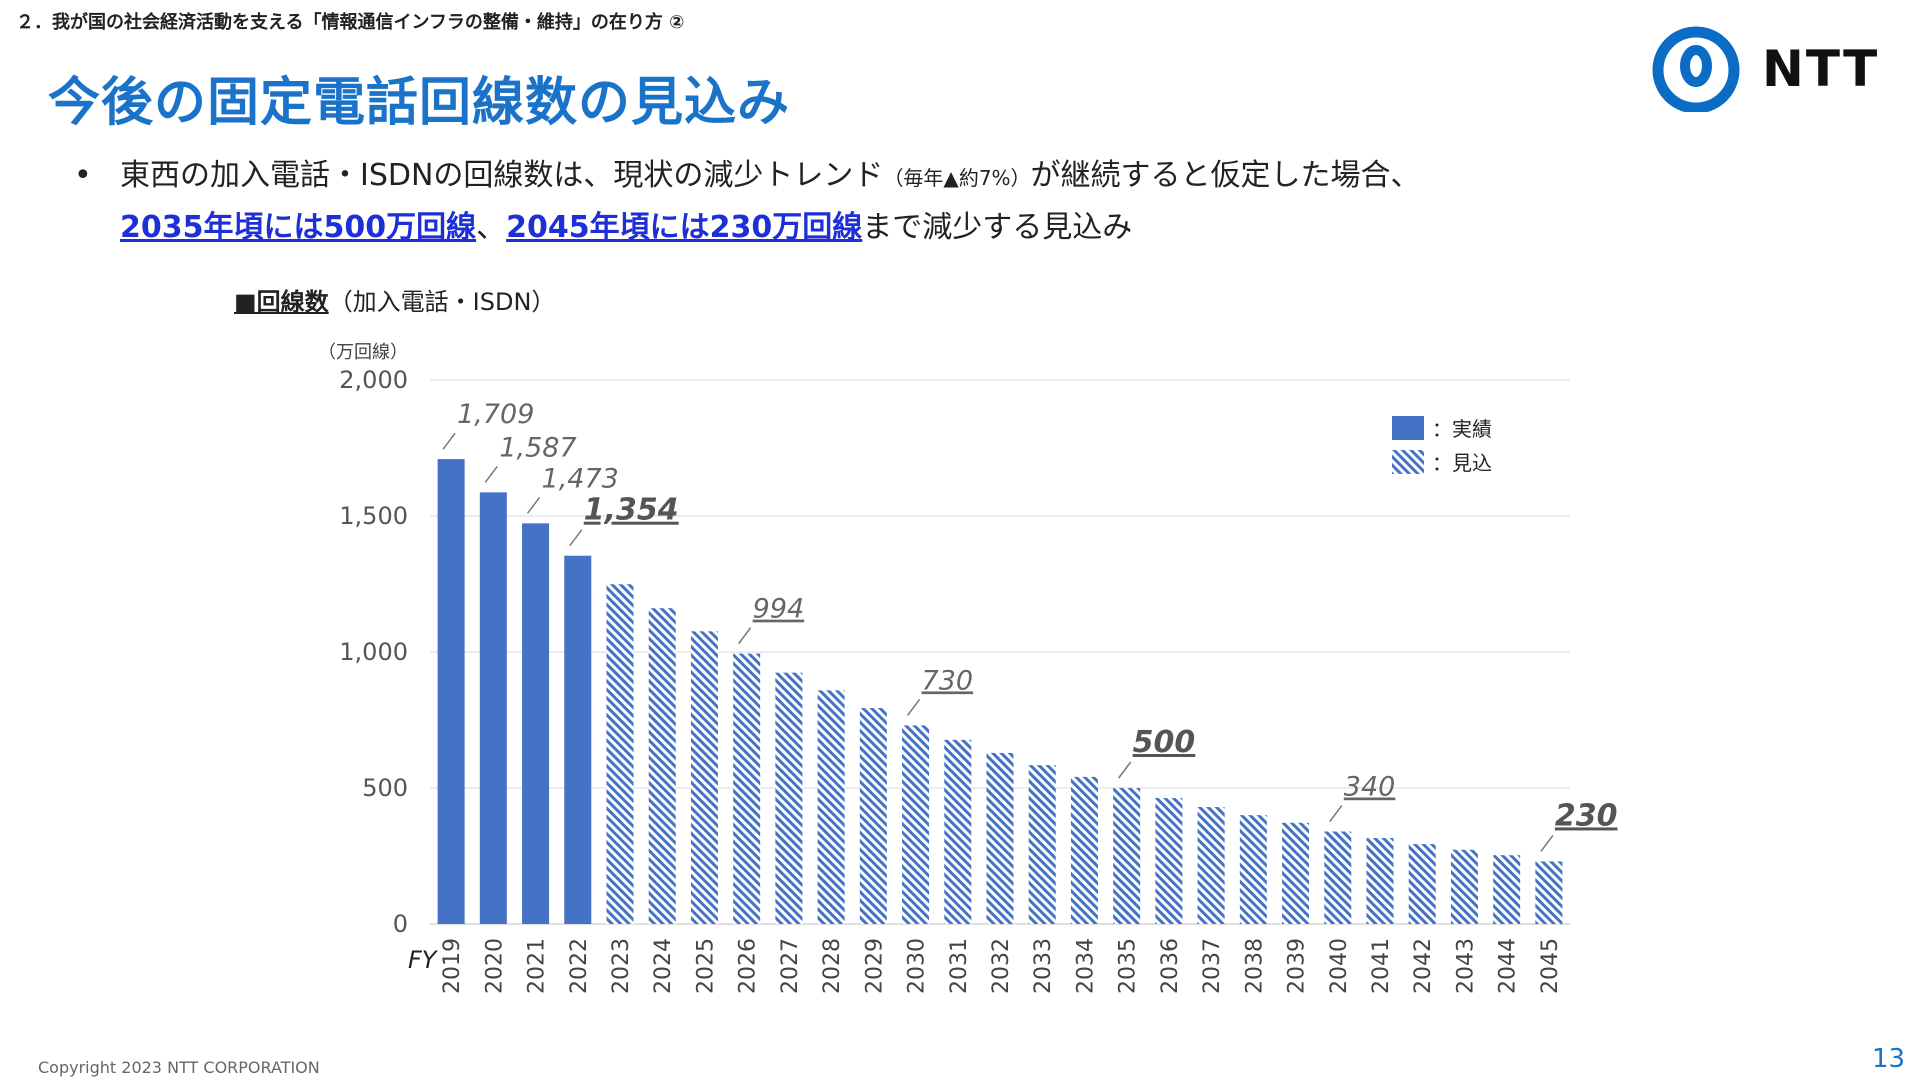 This screenshot has width=1920, height=1080. I want to click on x-tick-label: 2026, so click(748, 966).